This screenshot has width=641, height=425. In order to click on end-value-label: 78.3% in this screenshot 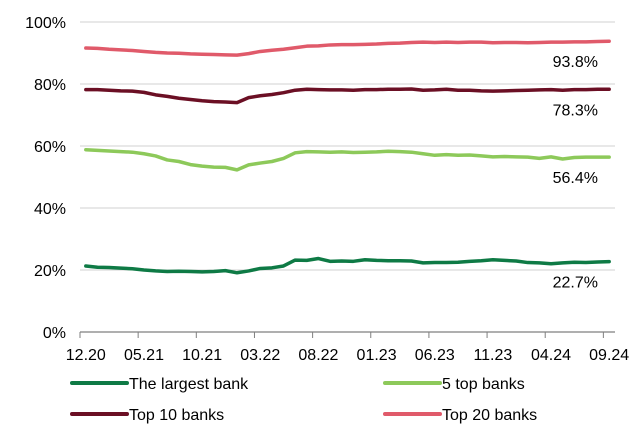, I will do `click(575, 110)`.